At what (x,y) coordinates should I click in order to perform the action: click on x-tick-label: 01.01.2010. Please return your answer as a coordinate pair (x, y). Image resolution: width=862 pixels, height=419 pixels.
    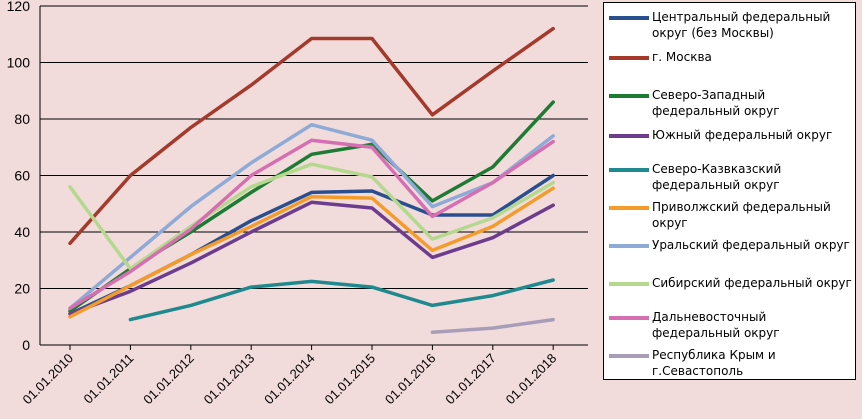
    Looking at the image, I should click on (47, 379).